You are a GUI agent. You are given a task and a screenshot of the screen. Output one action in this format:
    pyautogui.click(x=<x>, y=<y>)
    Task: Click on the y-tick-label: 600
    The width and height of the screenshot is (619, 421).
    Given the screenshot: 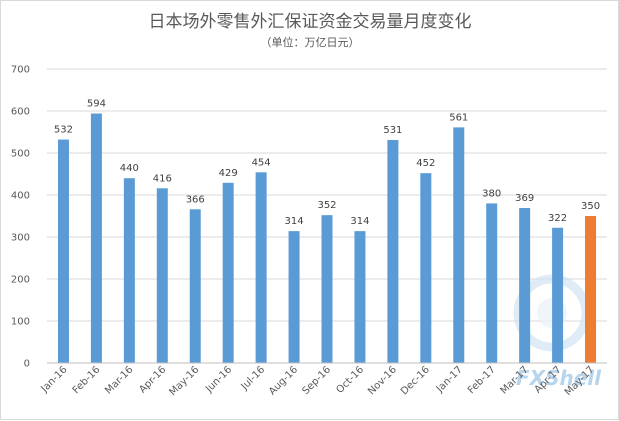 What is the action you would take?
    pyautogui.click(x=20, y=112)
    